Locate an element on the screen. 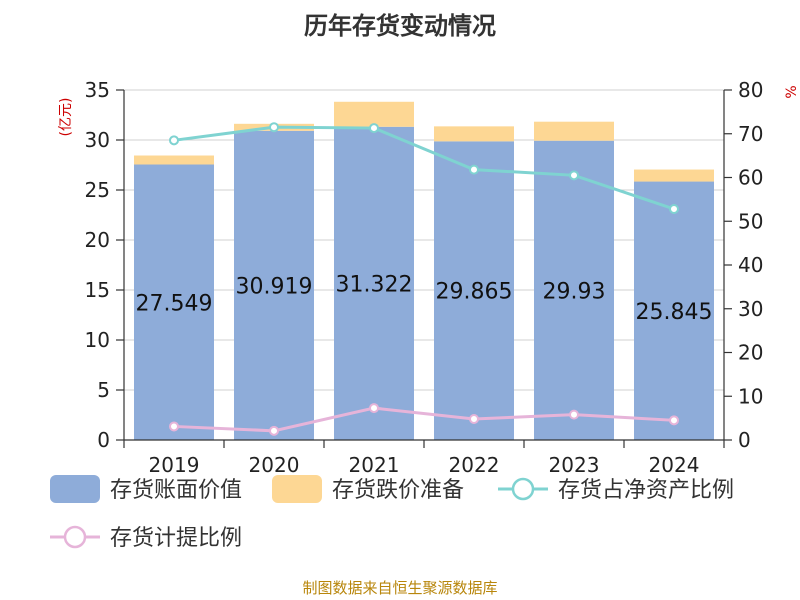 The height and width of the screenshot is (600, 800). left-tick-label: 0 is located at coordinates (103, 440).